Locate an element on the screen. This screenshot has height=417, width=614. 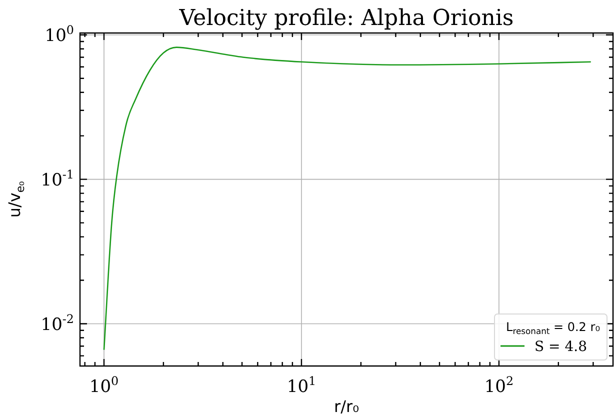
chart-title: Velocity profile: Alpha Orionis is located at coordinates (346, 18).